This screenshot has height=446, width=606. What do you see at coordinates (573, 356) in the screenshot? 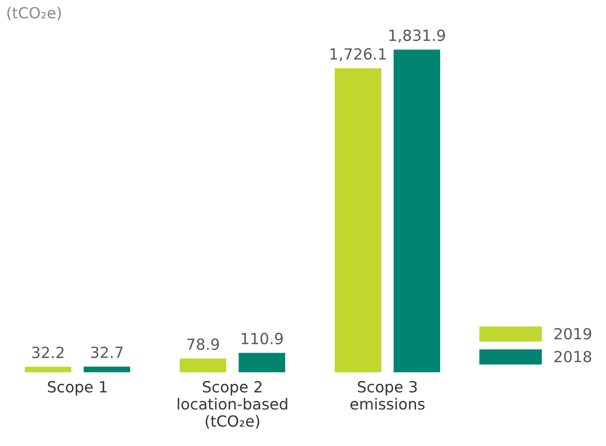
I see `legend-label: 2018` at bounding box center [573, 356].